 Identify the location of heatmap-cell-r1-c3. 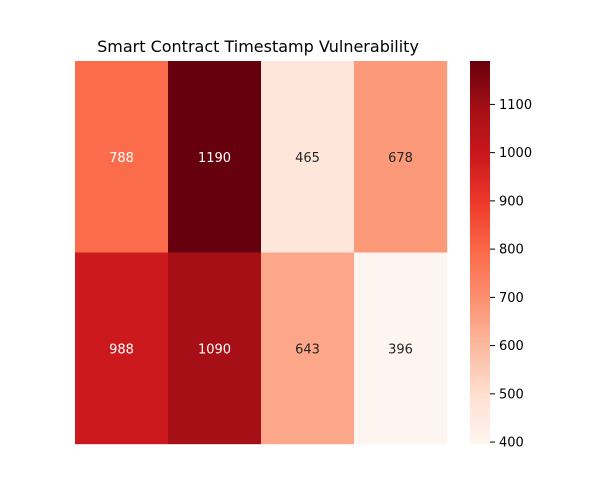
(401, 348).